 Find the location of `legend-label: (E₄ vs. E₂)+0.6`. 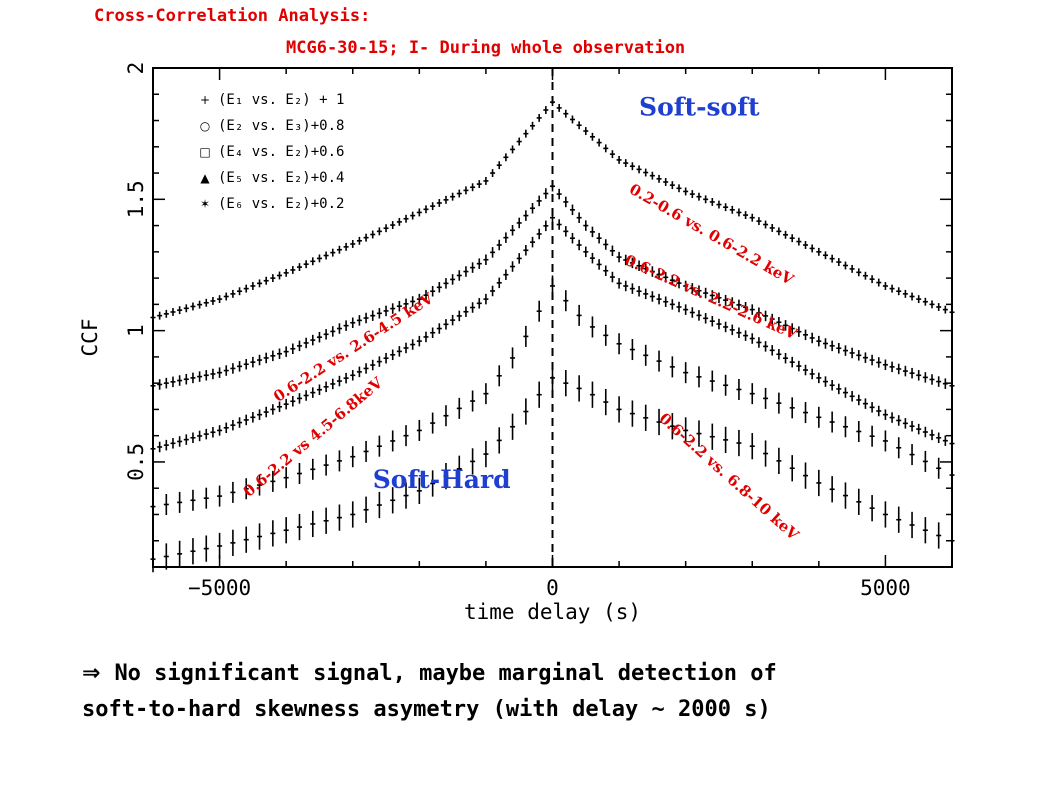

legend-label: (E₄ vs. E₂)+0.6 is located at coordinates (281, 152).